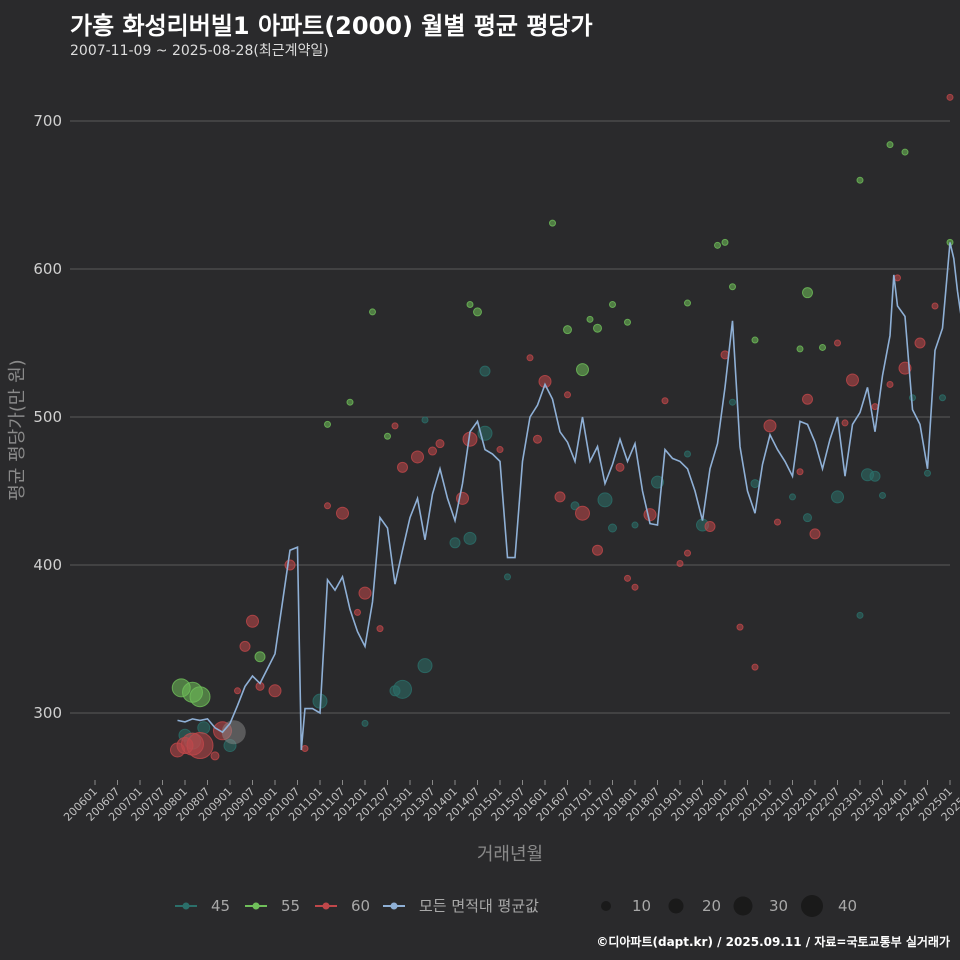 The image size is (960, 960). What do you see at coordinates (47, 121) in the screenshot?
I see `y-tick-label: 700` at bounding box center [47, 121].